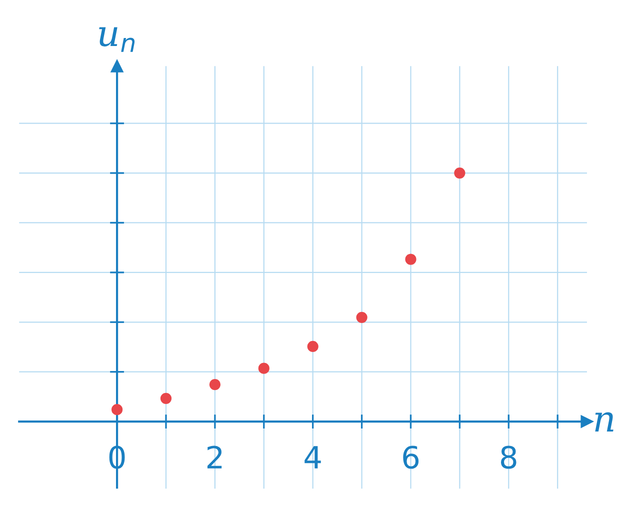  I want to click on x-tick-label: 6, so click(411, 457).